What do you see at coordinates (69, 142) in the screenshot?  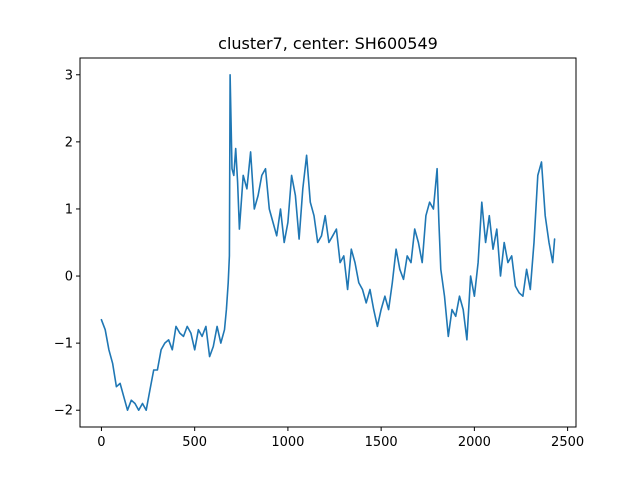 I see `y-tick-label: 2` at bounding box center [69, 142].